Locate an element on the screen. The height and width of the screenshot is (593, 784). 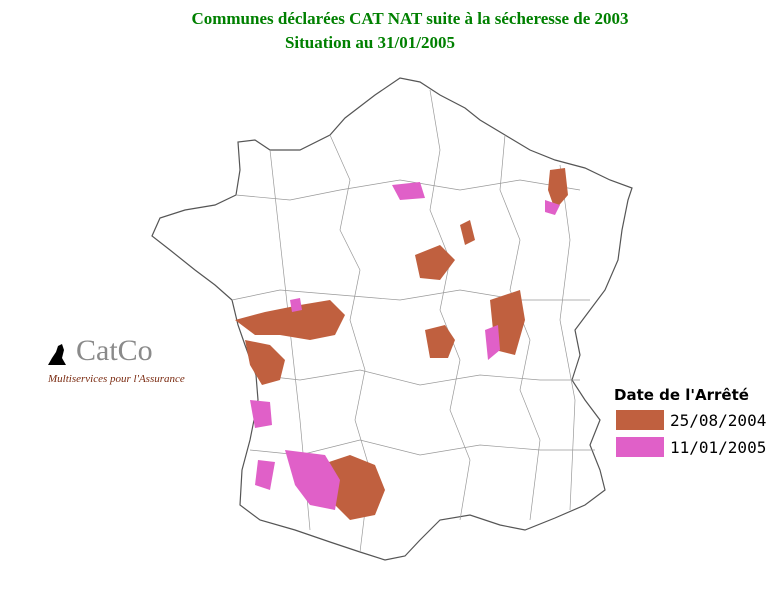
legend-title: Date de l'Arrêté is located at coordinates (681, 395).